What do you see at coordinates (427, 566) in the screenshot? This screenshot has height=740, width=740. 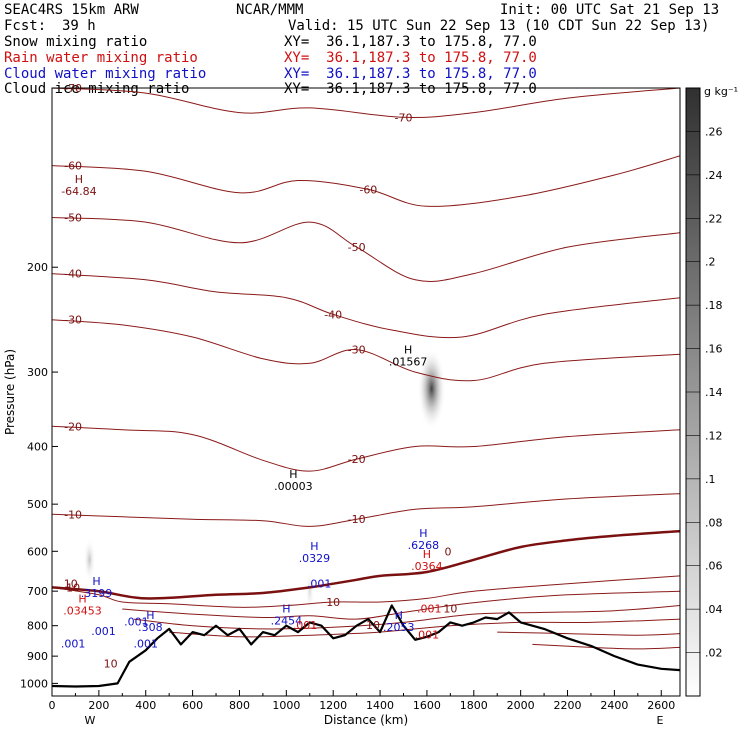 I see `extremum-value: .0364` at bounding box center [427, 566].